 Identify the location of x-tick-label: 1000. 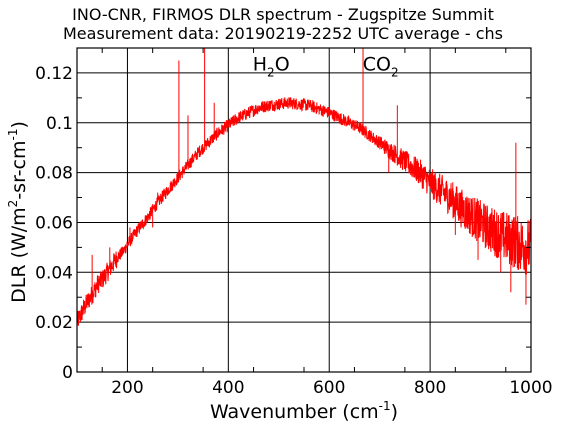
(530, 388).